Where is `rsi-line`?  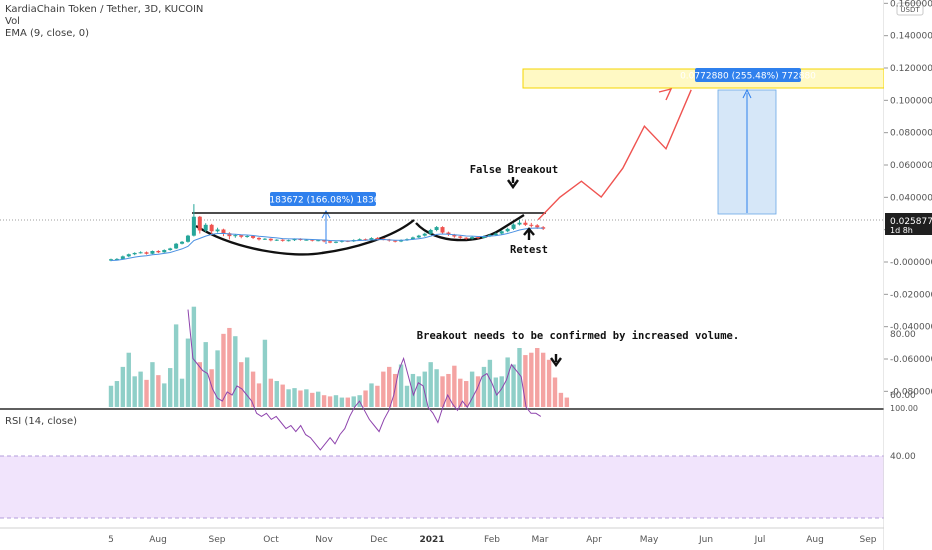
rsi-line is located at coordinates (364, 380).